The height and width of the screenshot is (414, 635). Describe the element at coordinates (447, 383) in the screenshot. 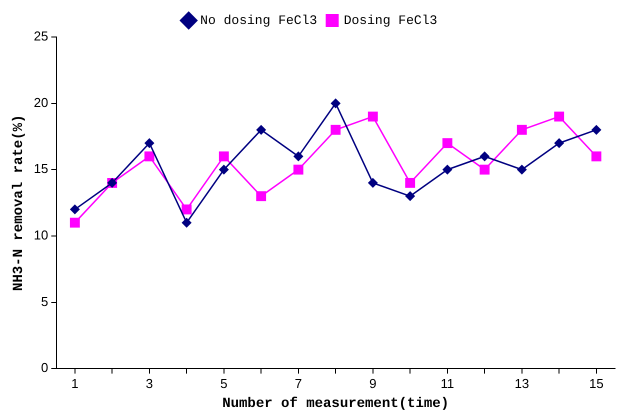

I see `x-tick-label: 11` at that location.